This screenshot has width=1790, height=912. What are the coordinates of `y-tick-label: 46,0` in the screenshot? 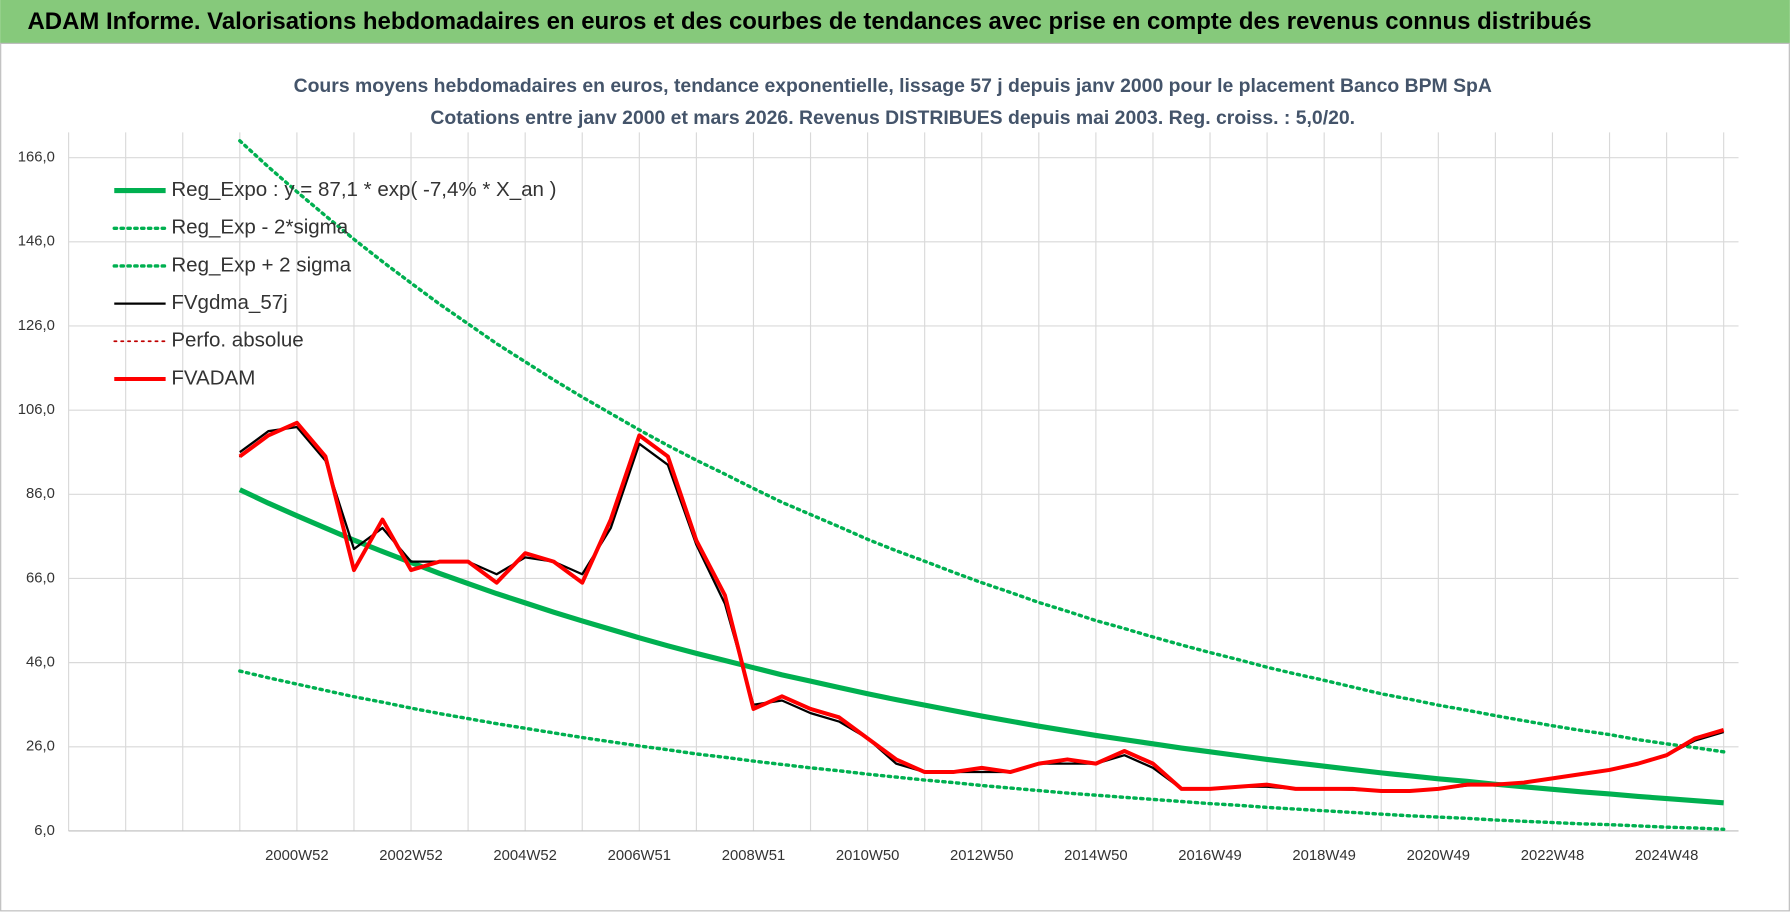 It's located at (40, 663).